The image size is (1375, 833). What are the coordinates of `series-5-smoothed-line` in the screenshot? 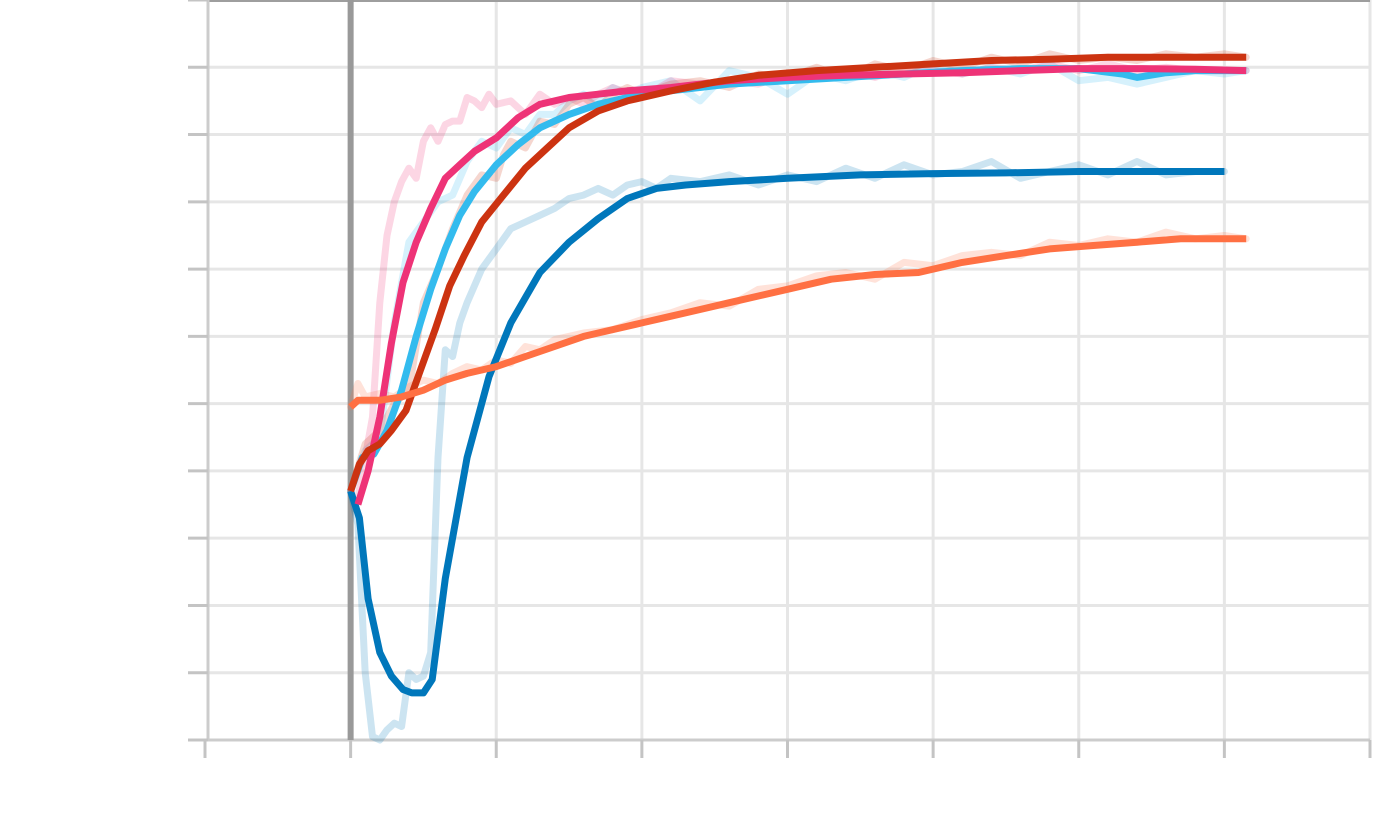 It's located at (797, 322).